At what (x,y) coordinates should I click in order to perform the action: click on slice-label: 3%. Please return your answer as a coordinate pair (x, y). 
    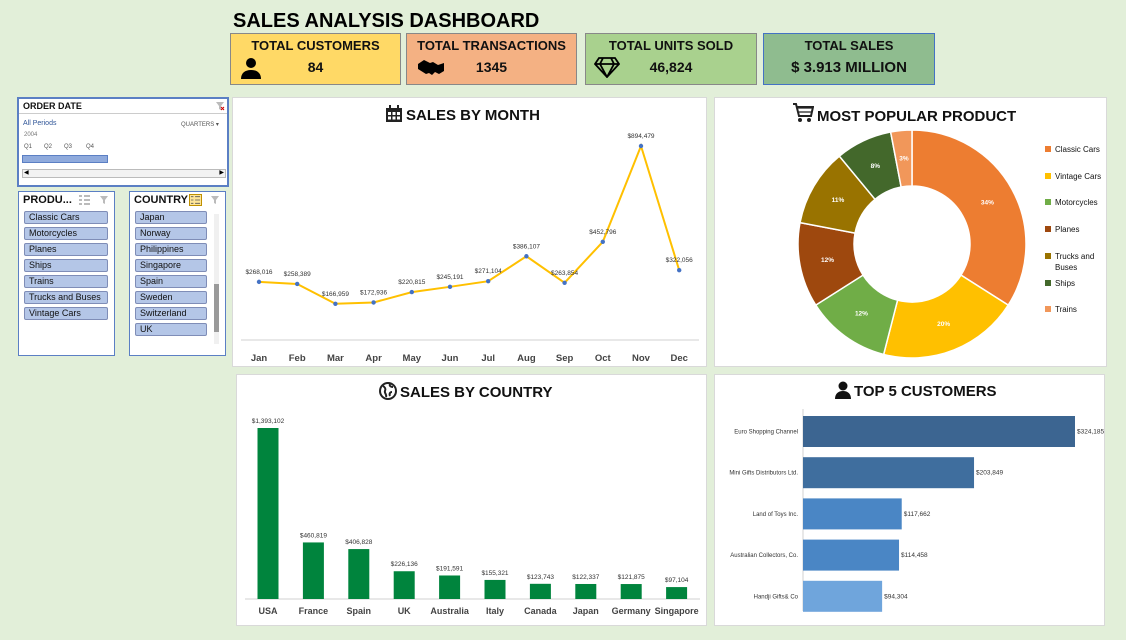
    Looking at the image, I should click on (904, 158).